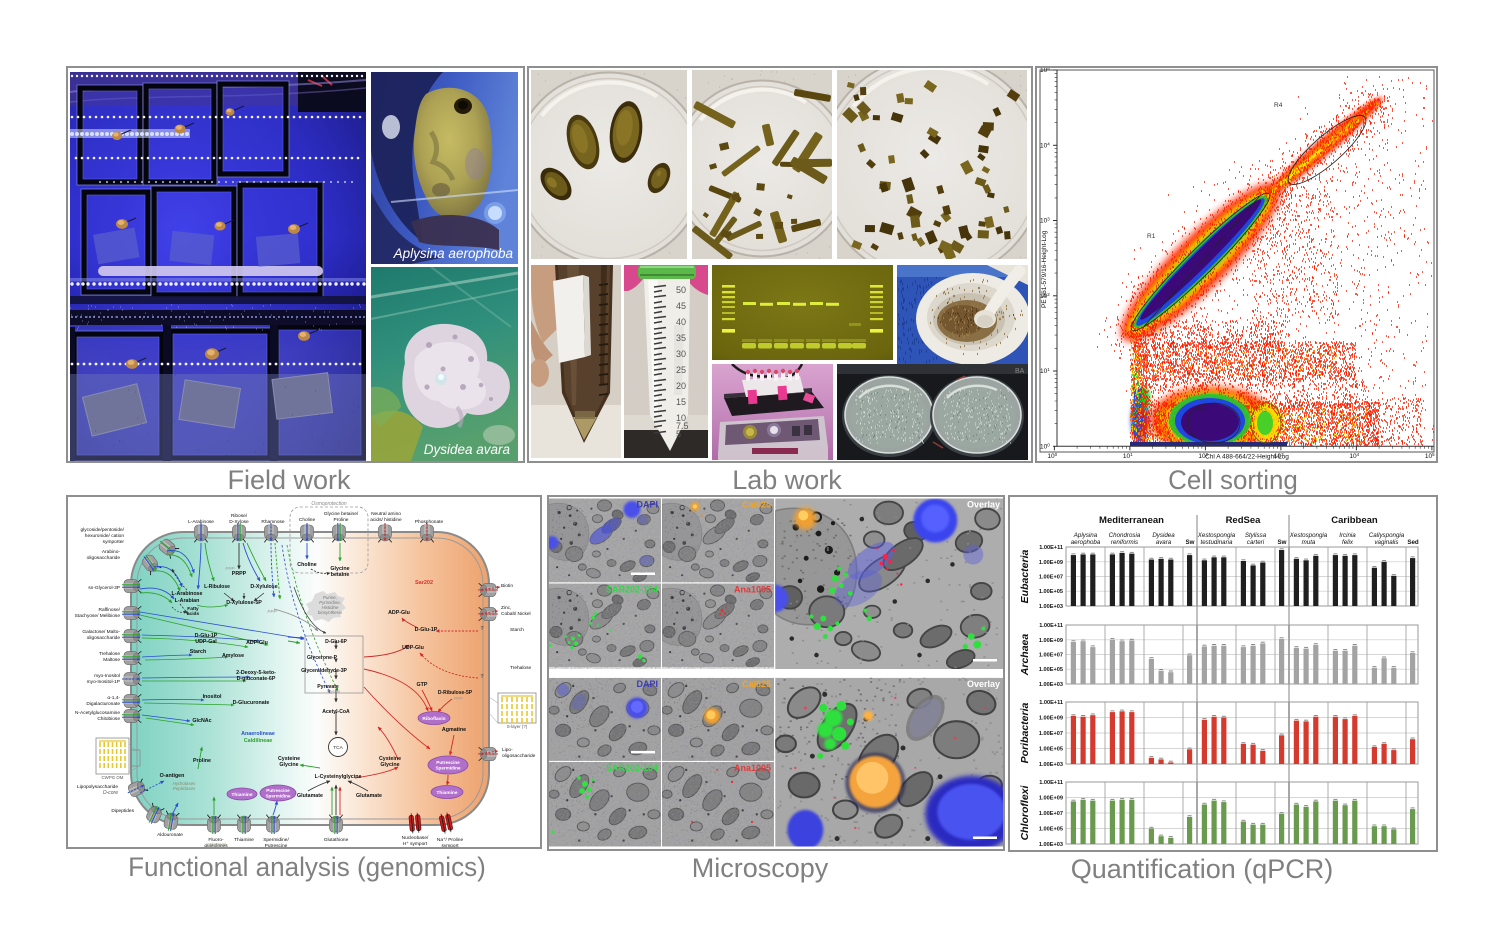 The image size is (1500, 928). What do you see at coordinates (1045, 221) in the screenshot?
I see `svg-text: 10³` at bounding box center [1045, 221].